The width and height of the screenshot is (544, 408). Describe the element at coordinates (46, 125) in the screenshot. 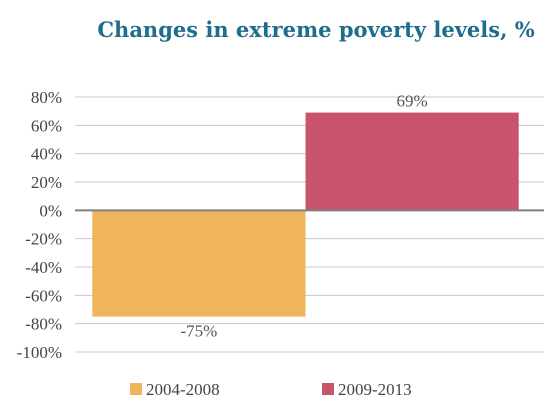

I see `y-tick-label: 60%` at that location.